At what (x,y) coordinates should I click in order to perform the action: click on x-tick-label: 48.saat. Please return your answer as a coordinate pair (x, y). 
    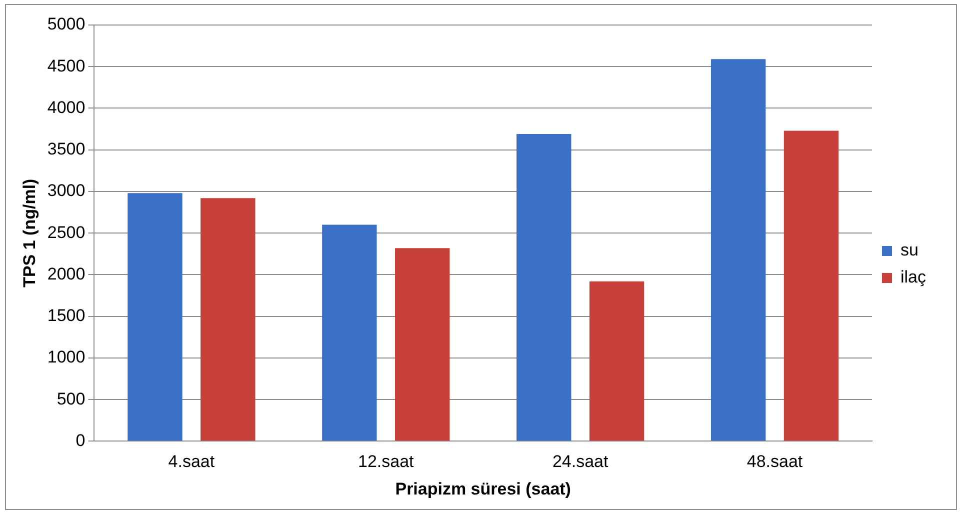
    Looking at the image, I should click on (774, 462).